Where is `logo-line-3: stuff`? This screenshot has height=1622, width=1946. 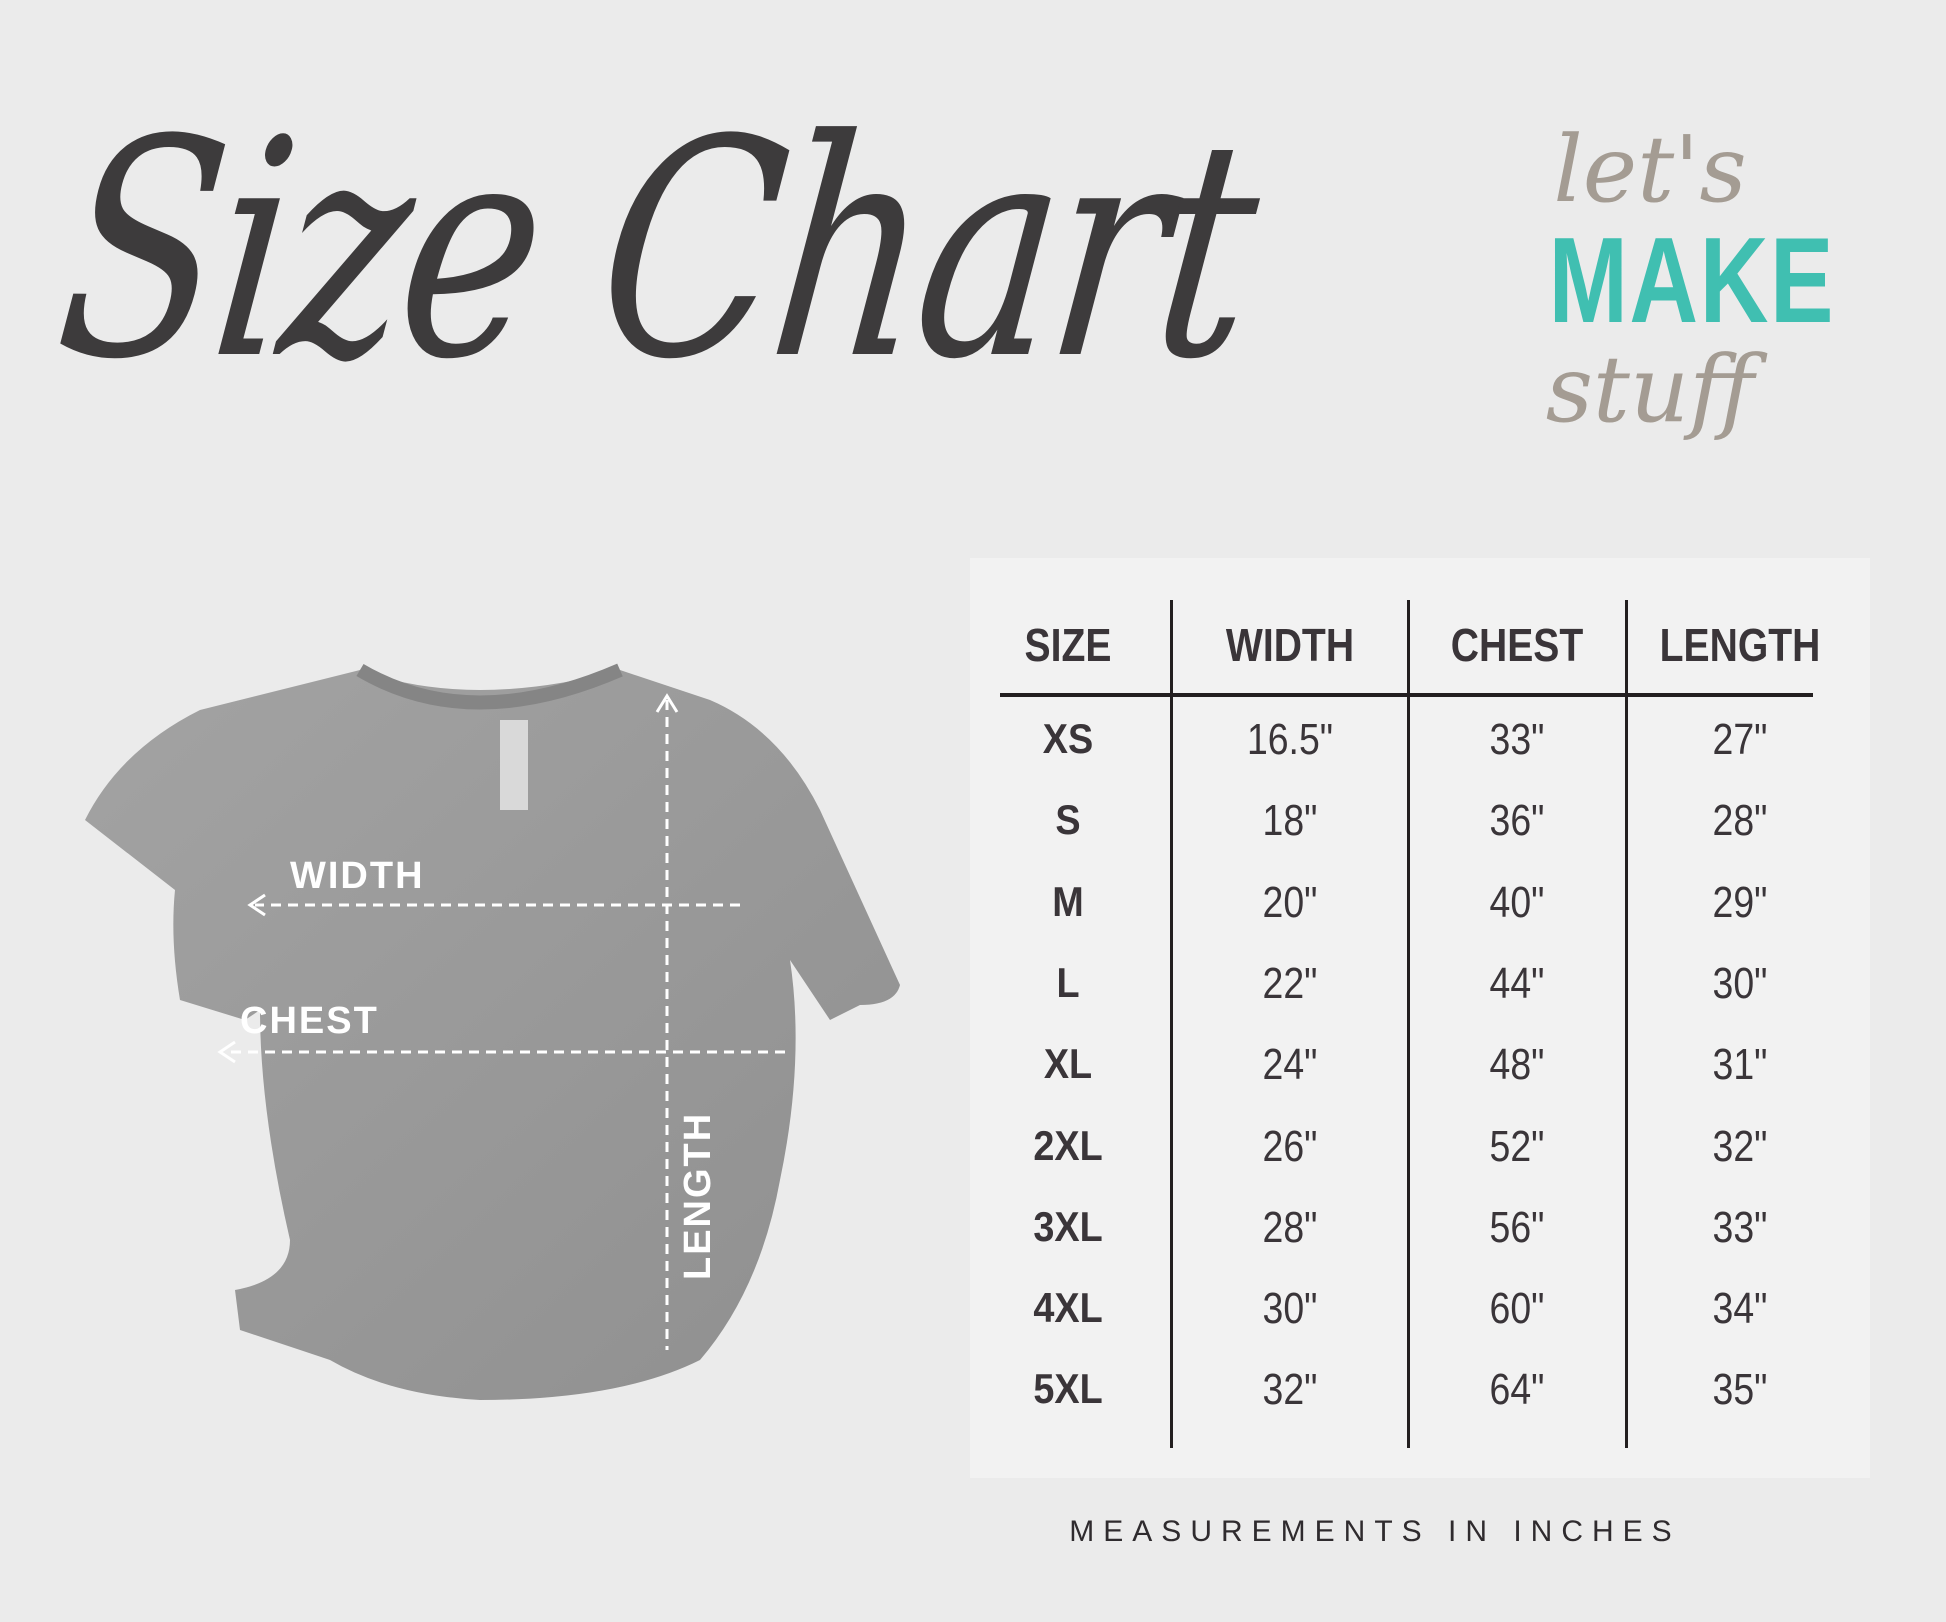
logo-line-3: stuff is located at coordinates (1650, 389).